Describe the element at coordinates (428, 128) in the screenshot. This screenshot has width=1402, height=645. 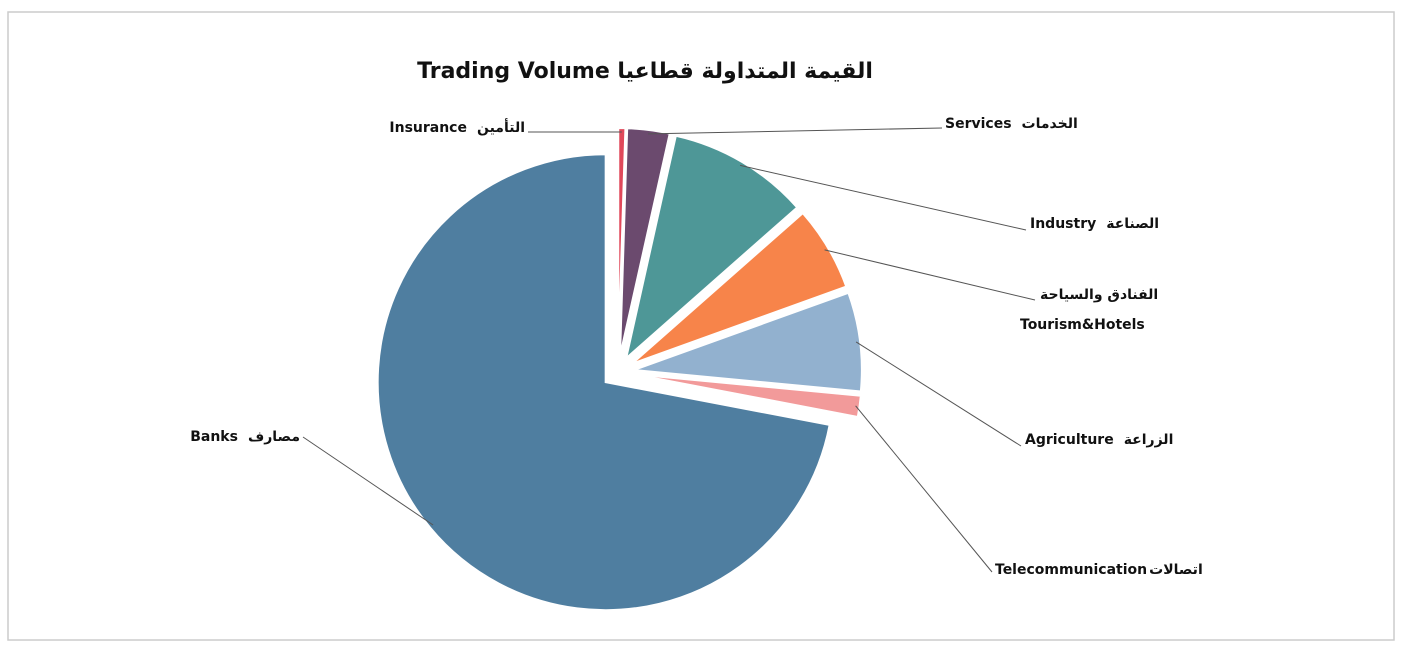
I see `label-en: Insurance` at that location.